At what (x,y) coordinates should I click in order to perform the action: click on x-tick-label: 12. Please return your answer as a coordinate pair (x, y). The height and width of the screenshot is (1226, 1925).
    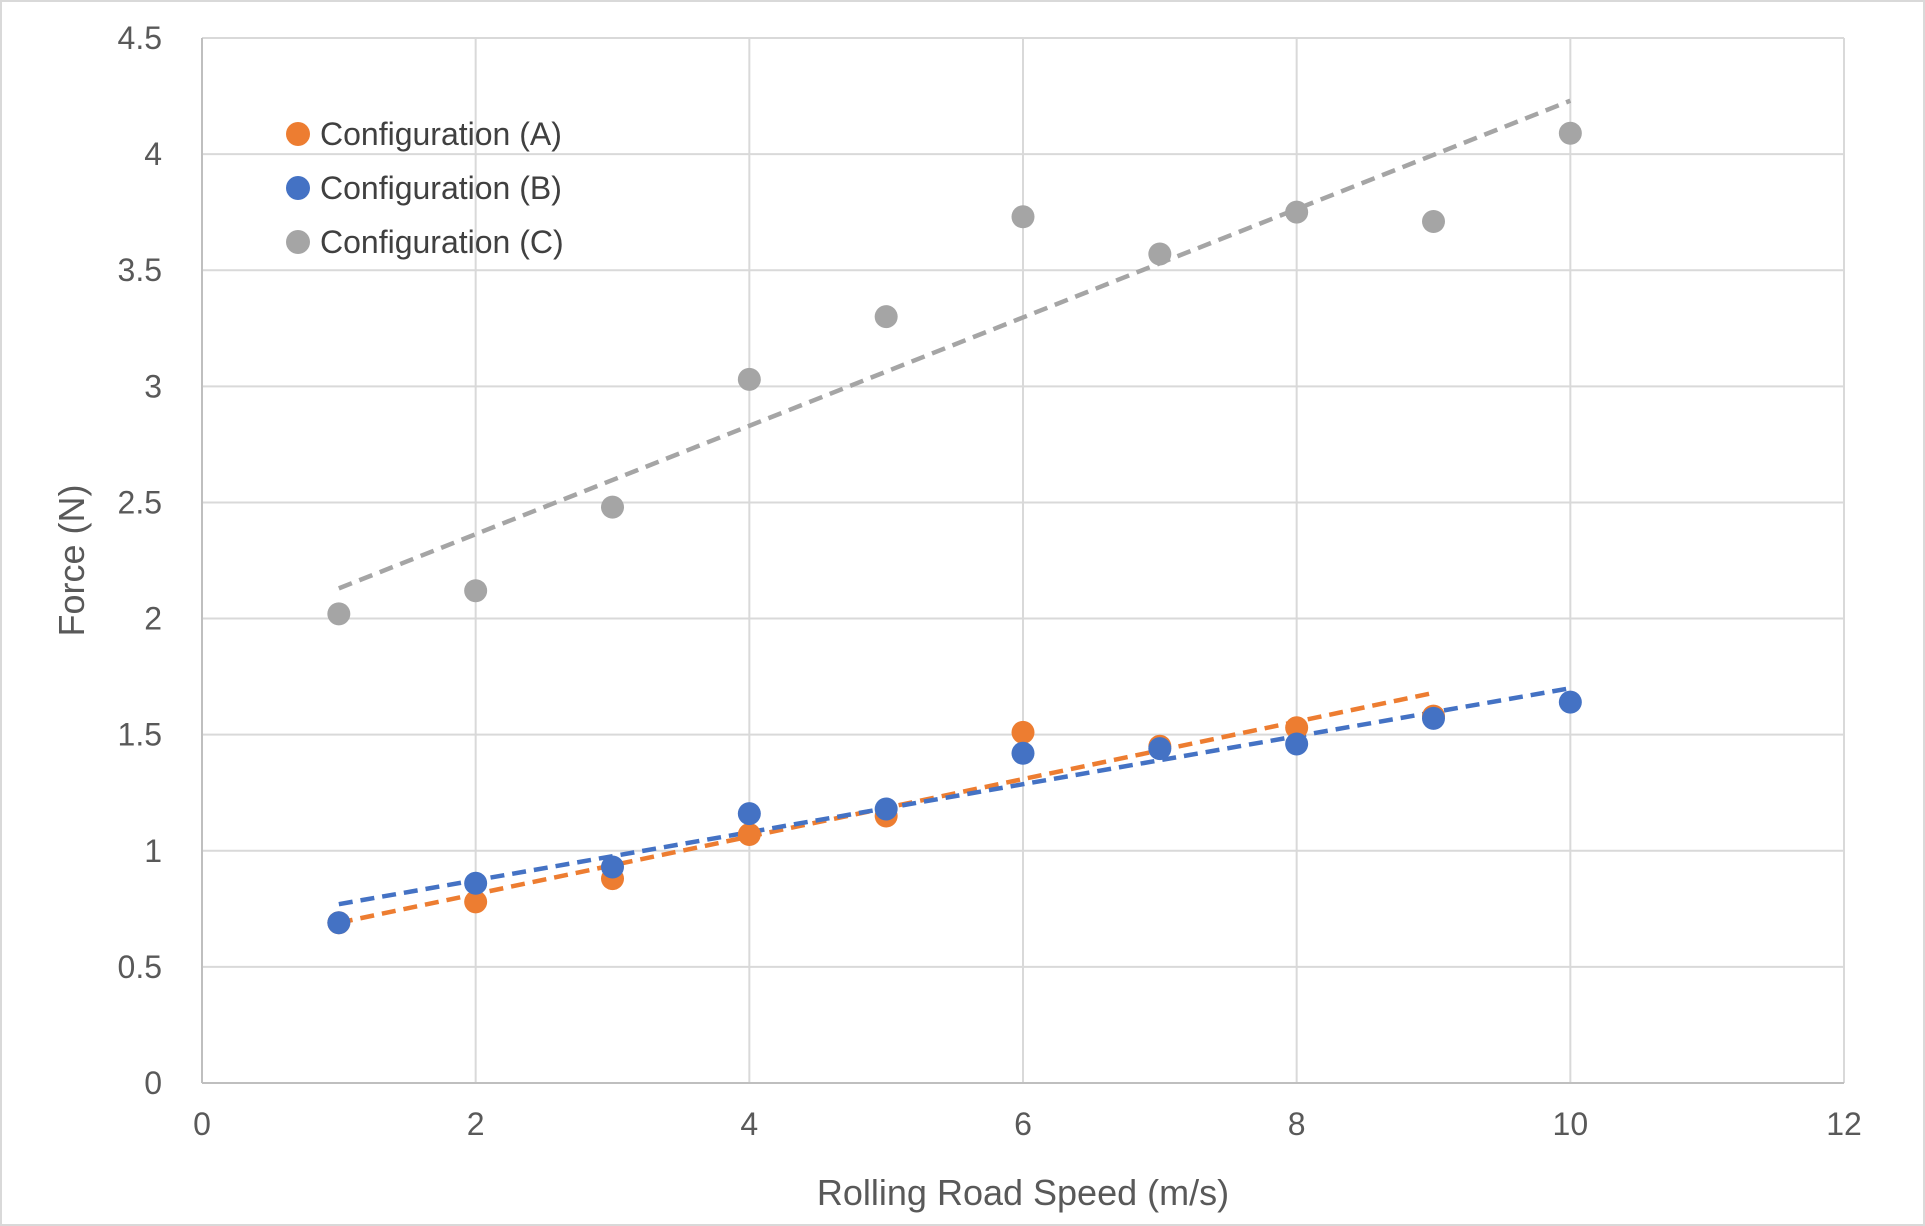
    Looking at the image, I should click on (1844, 1124).